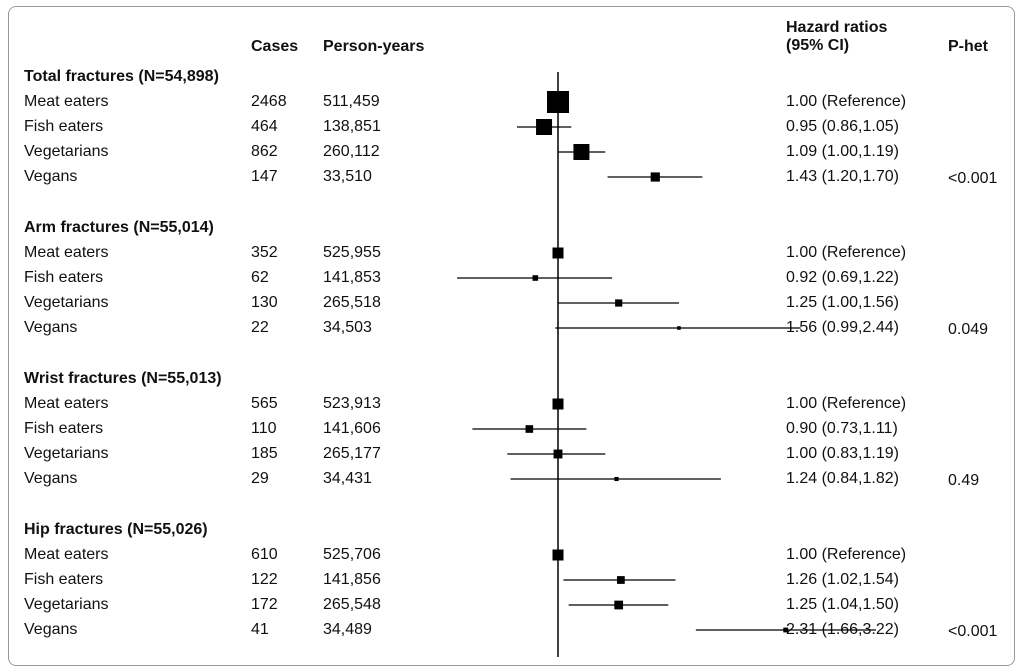 The image size is (1024, 666). I want to click on row-person-years: 525,706, so click(352, 554).